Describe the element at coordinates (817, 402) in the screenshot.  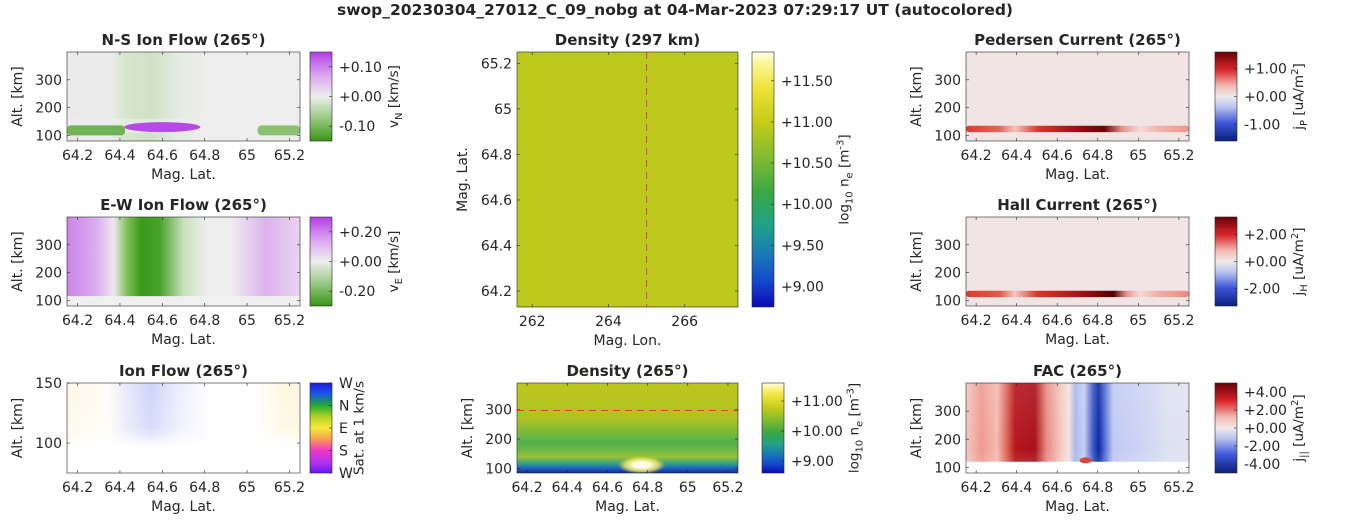
I see `colorbar-tick-label: +11.00` at that location.